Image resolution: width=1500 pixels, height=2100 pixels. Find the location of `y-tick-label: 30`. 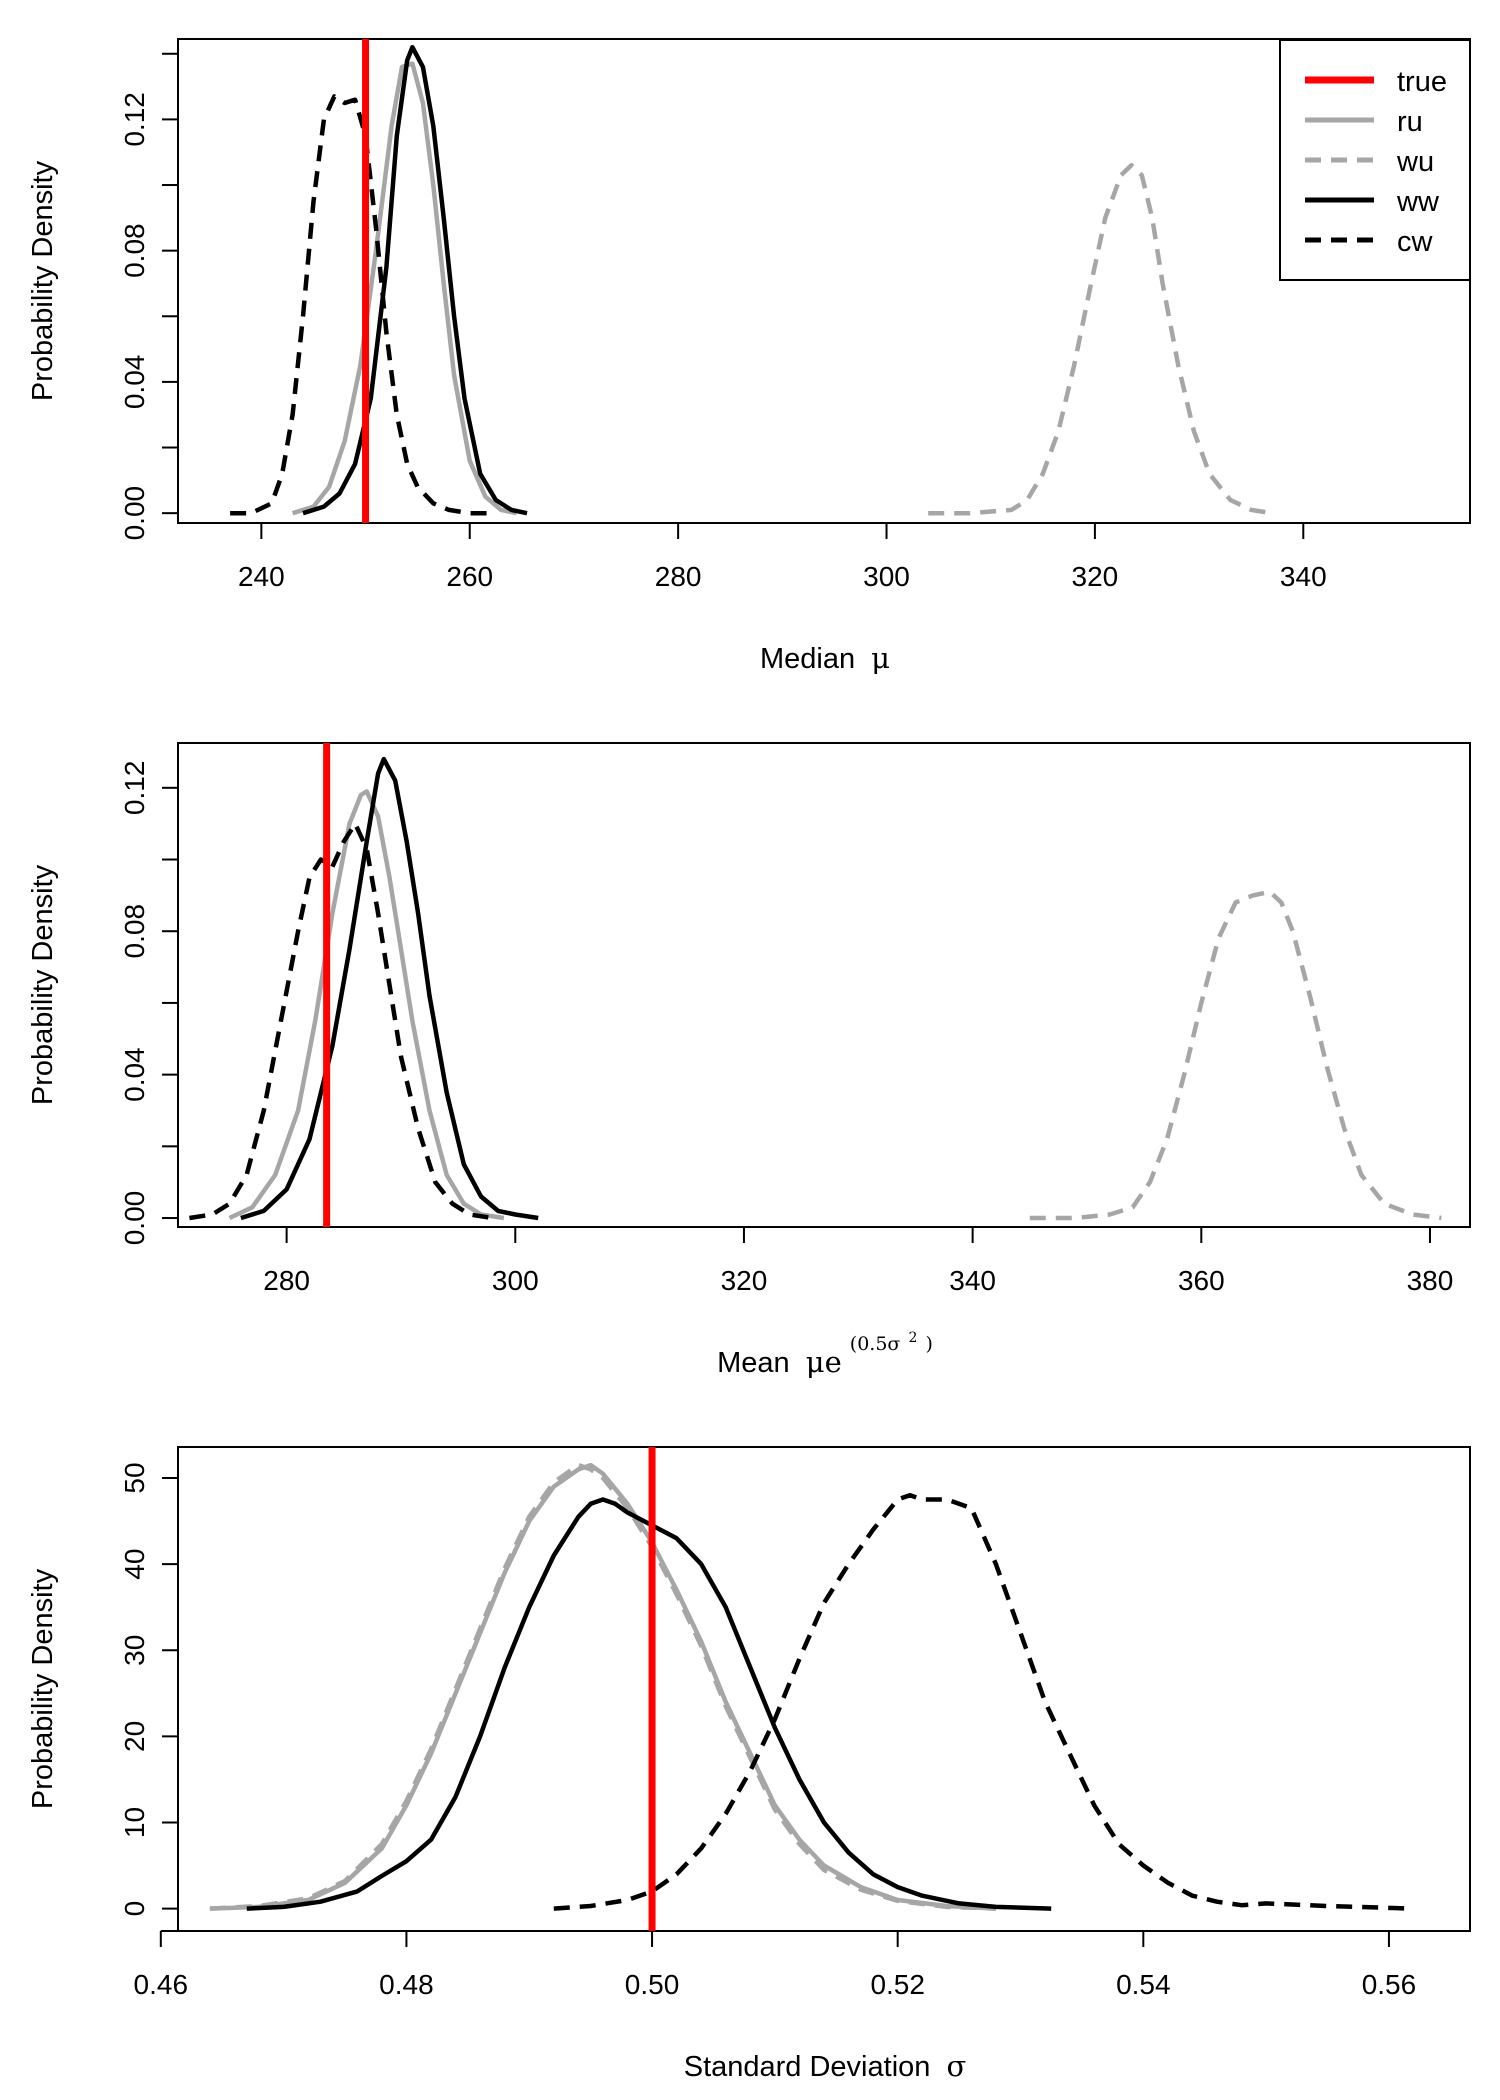

y-tick-label: 30 is located at coordinates (134, 1650).